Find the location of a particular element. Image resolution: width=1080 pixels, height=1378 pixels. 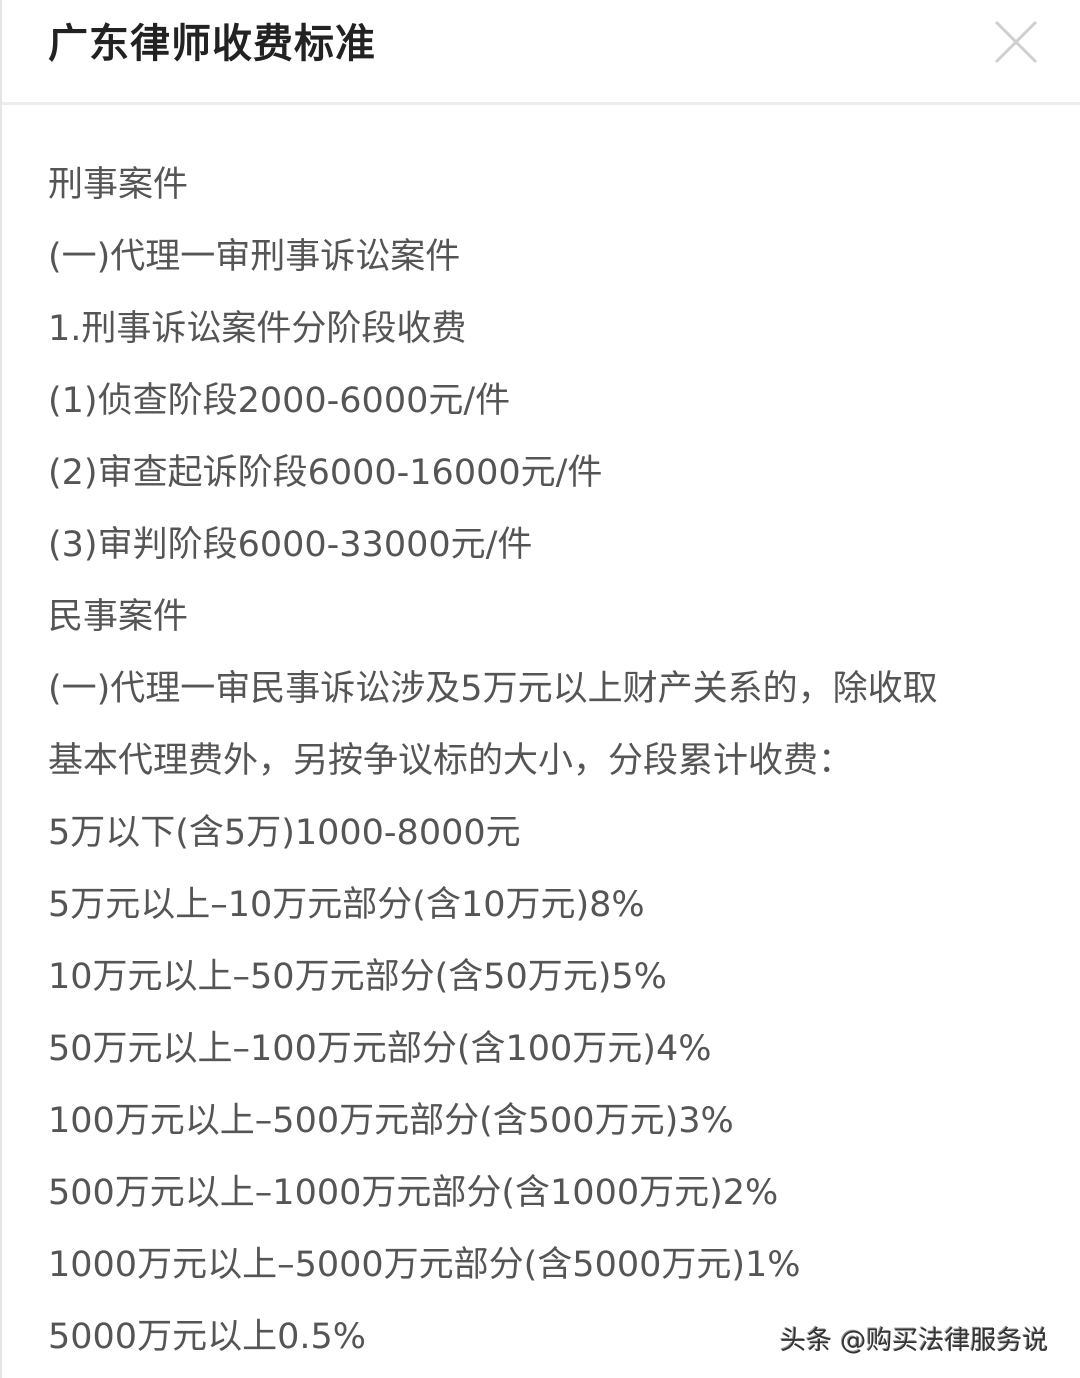

section-heading-criminal: 刑事案件 is located at coordinates (118, 185).